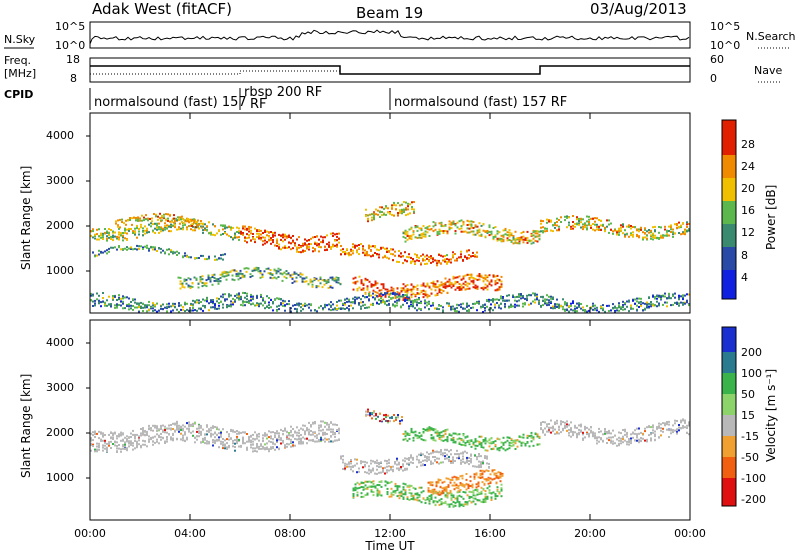 This screenshot has height=554, width=800. What do you see at coordinates (170, 102) in the screenshot?
I see `cpid-segment-1: normalsound (fast) 157` at bounding box center [170, 102].